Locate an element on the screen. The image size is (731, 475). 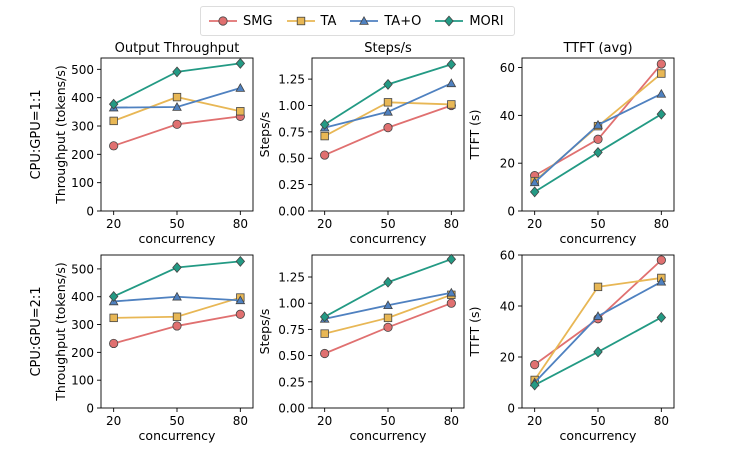
legend-symbol-ta is located at coordinates (300, 21).